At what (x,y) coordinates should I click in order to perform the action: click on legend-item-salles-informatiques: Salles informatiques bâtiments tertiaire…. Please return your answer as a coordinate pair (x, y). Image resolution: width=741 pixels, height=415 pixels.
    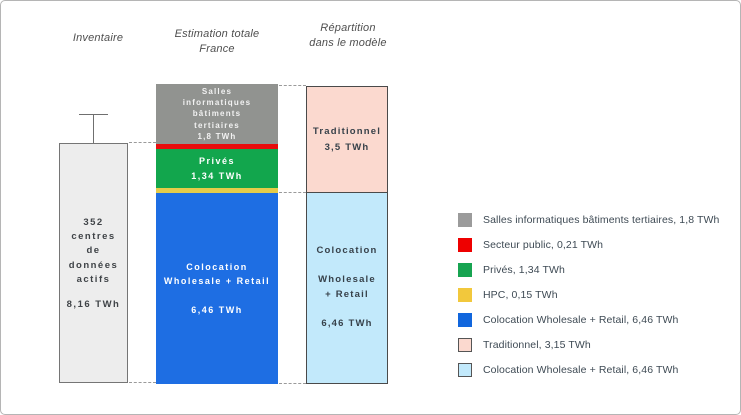
    Looking at the image, I should click on (589, 220).